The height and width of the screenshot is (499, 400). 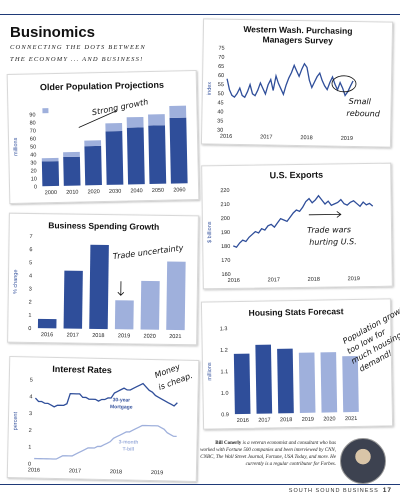 I want to click on y-tick-label: 55, so click(x=221, y=85).